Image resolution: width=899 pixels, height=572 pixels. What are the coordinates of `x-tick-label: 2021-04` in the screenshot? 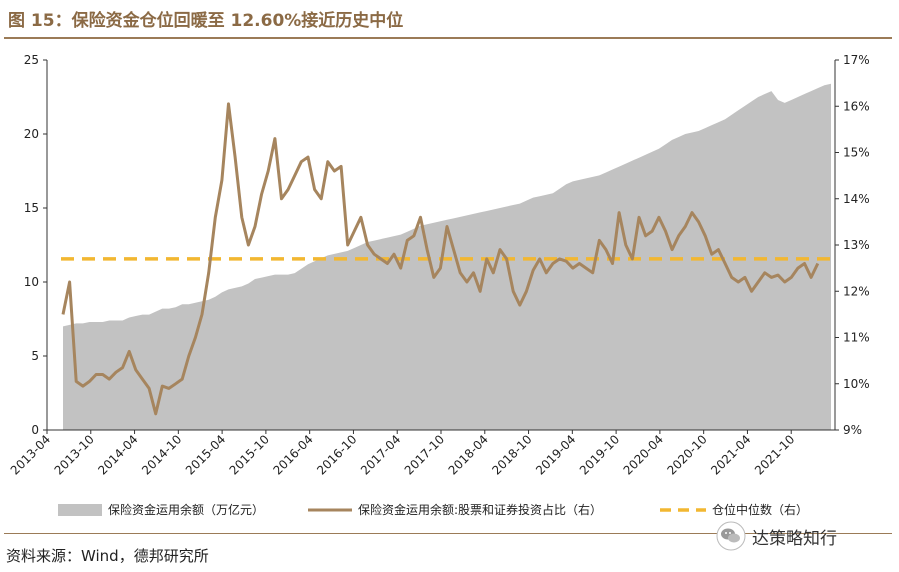 It's located at (730, 454).